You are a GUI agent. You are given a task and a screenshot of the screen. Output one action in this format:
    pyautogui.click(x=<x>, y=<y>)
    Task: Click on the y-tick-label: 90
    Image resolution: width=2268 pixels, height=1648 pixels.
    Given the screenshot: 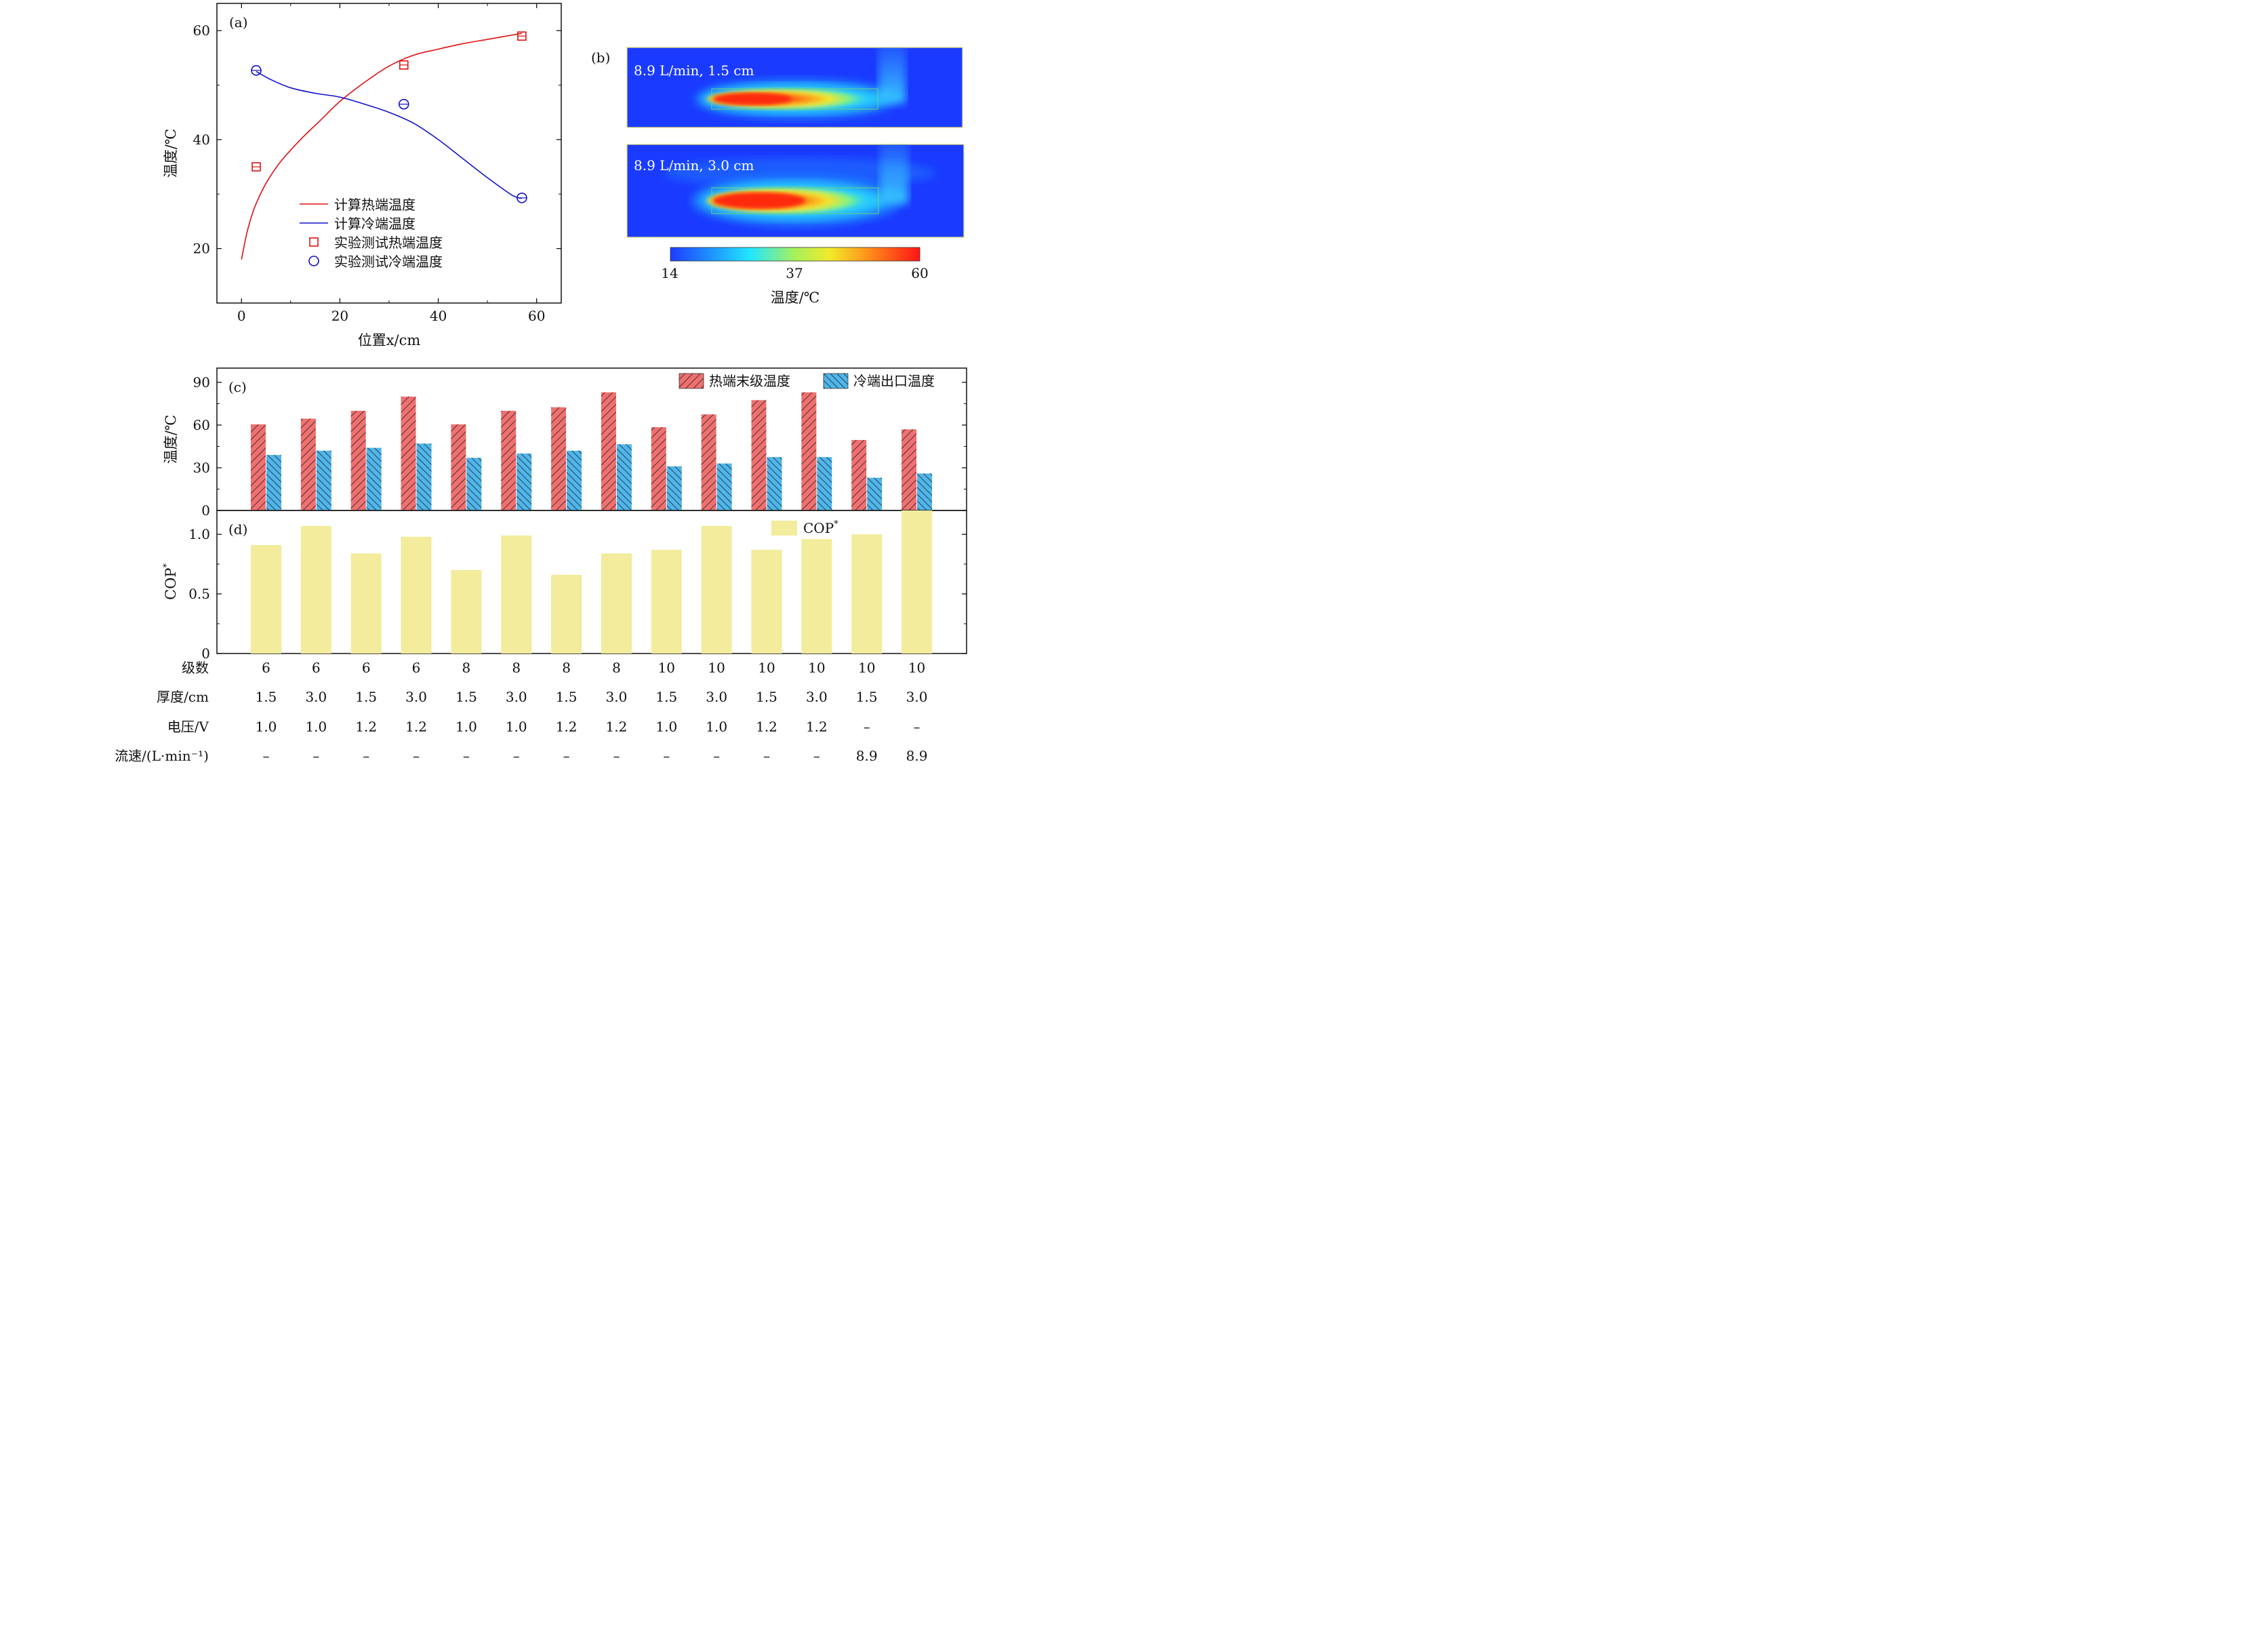 What is the action you would take?
    pyautogui.click(x=201, y=382)
    